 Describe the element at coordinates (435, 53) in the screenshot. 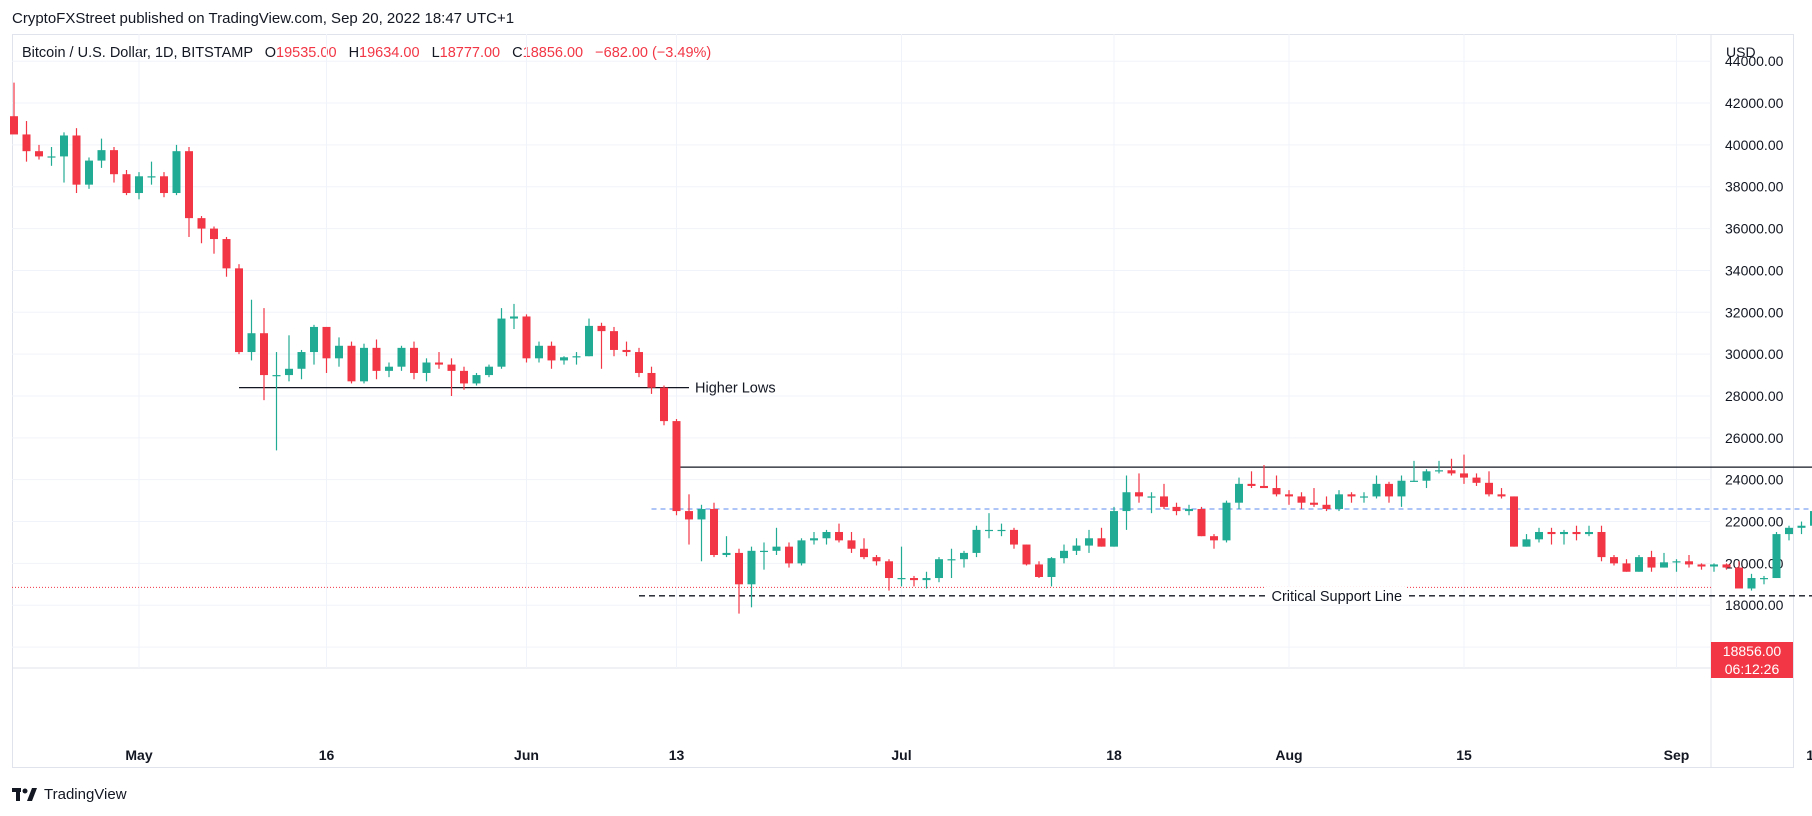

I see `low-label: L` at that location.